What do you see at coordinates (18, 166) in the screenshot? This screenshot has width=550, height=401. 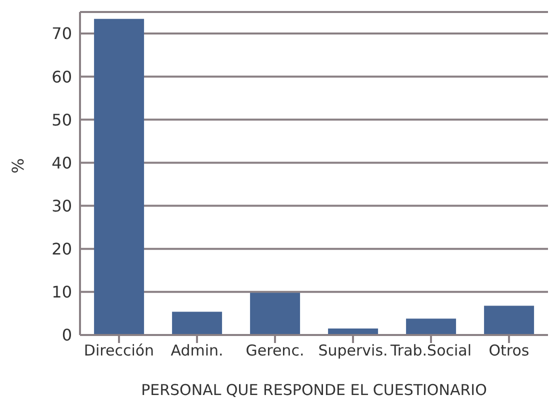 I see `y-axis-title: %` at bounding box center [18, 166].